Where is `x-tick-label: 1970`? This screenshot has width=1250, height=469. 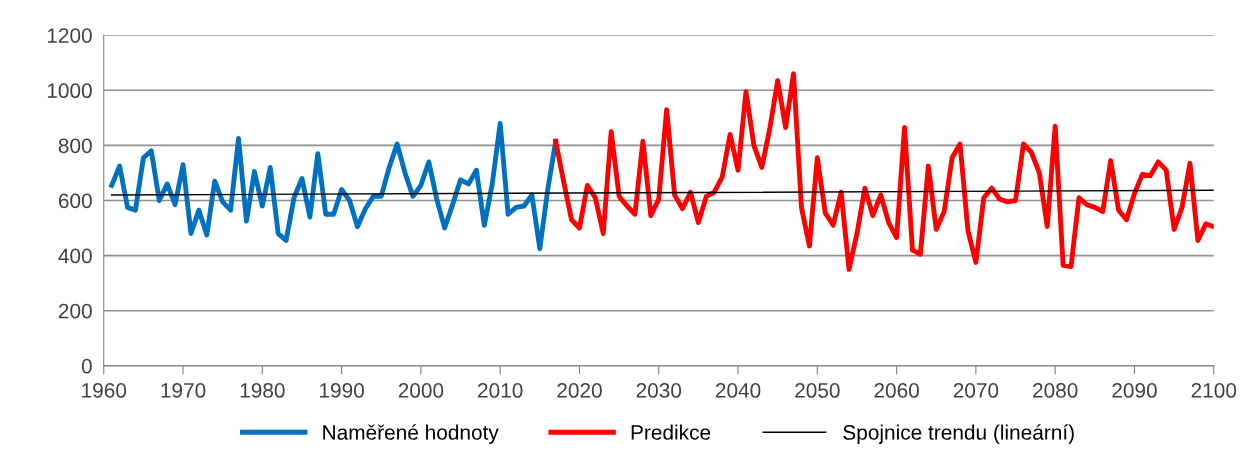 x-tick-label: 1970 is located at coordinates (183, 390).